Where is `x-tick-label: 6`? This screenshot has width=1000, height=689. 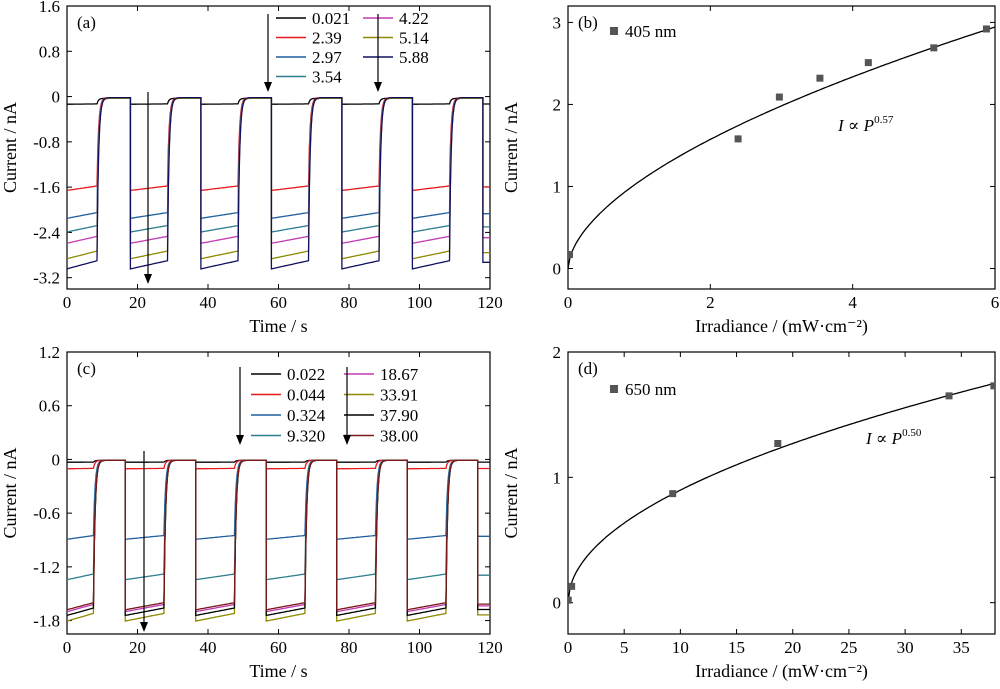 x-tick-label: 6 is located at coordinates (995, 302).